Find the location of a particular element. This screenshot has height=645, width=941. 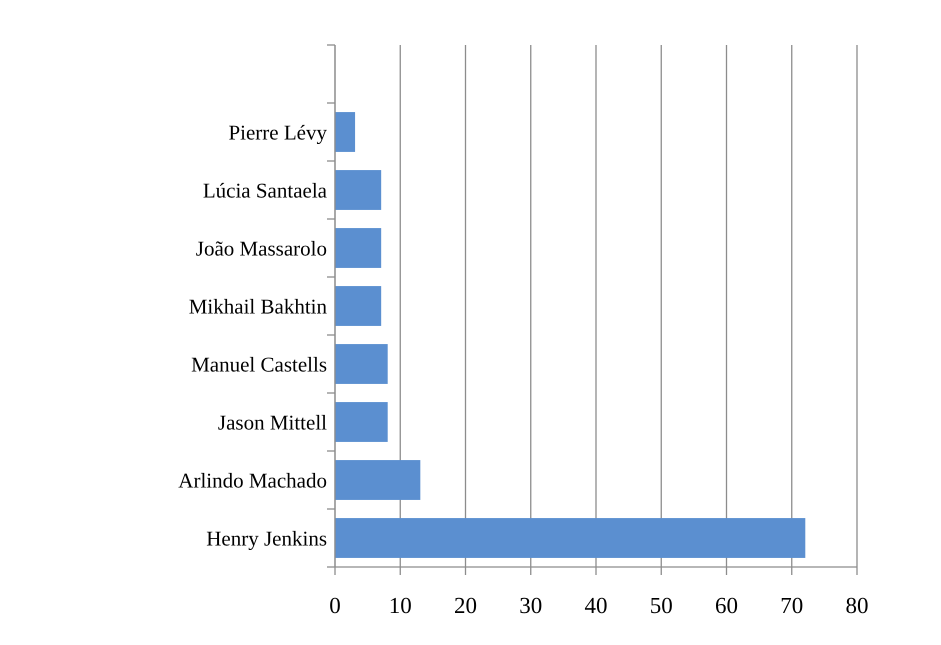

y-tick-label: Mikhail Bakhtin is located at coordinates (258, 306).